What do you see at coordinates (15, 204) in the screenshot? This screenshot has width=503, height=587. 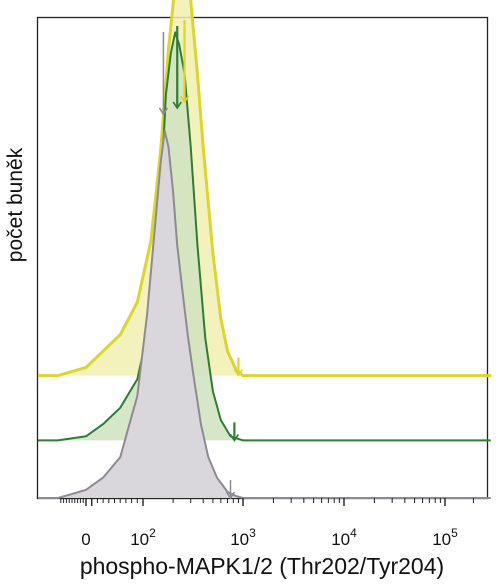 I see `y-axis-label: počet buněk` at bounding box center [15, 204].